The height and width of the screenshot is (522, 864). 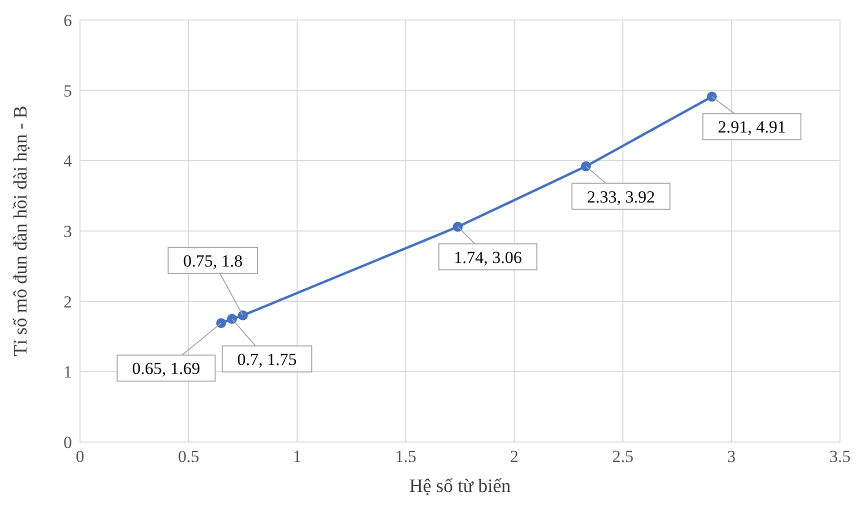 I want to click on x-tick-label: 0, so click(x=80, y=456).